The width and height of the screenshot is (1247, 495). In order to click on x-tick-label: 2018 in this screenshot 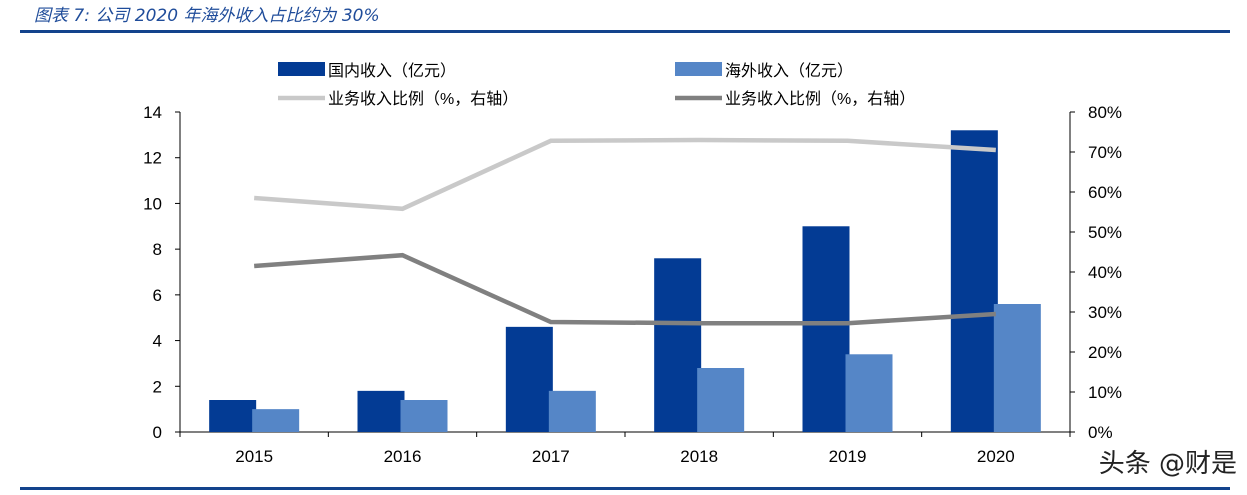, I will do `click(699, 456)`.